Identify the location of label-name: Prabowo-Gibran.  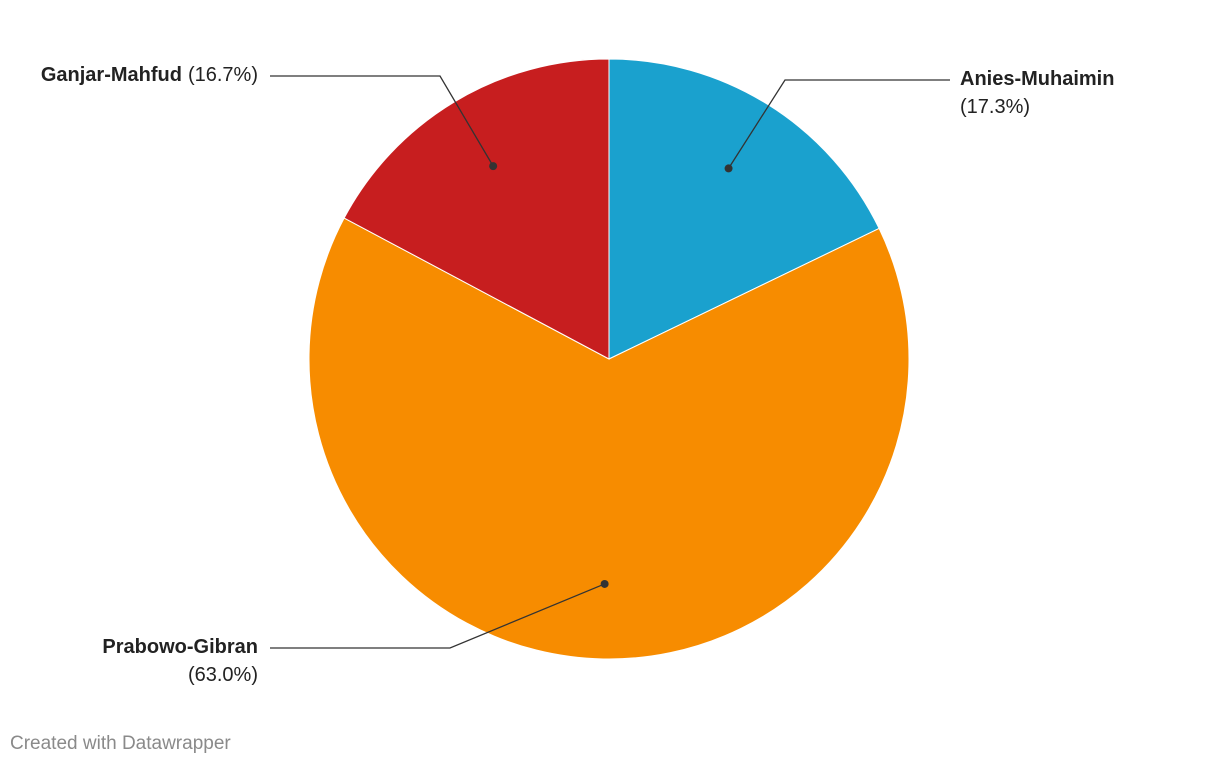
(180, 647).